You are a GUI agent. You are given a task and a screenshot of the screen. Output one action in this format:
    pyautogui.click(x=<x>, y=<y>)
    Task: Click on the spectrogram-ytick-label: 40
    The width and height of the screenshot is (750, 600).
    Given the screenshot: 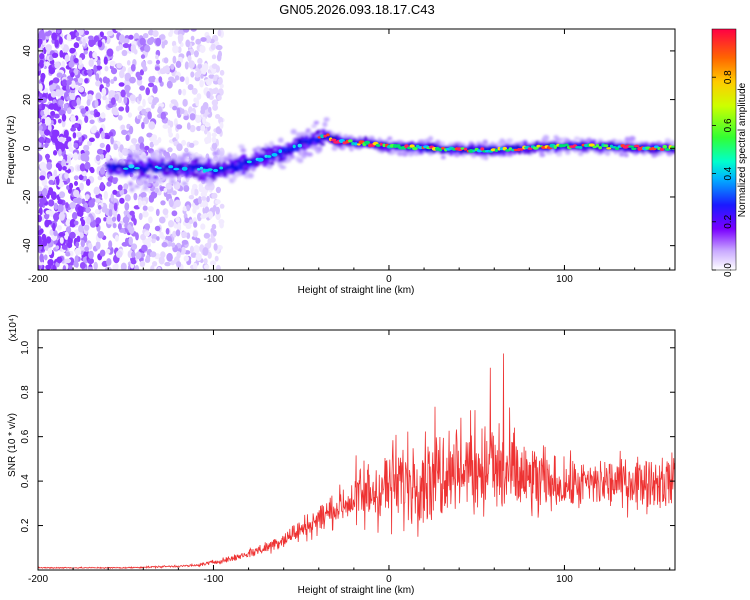 What is the action you would take?
    pyautogui.click(x=27, y=51)
    